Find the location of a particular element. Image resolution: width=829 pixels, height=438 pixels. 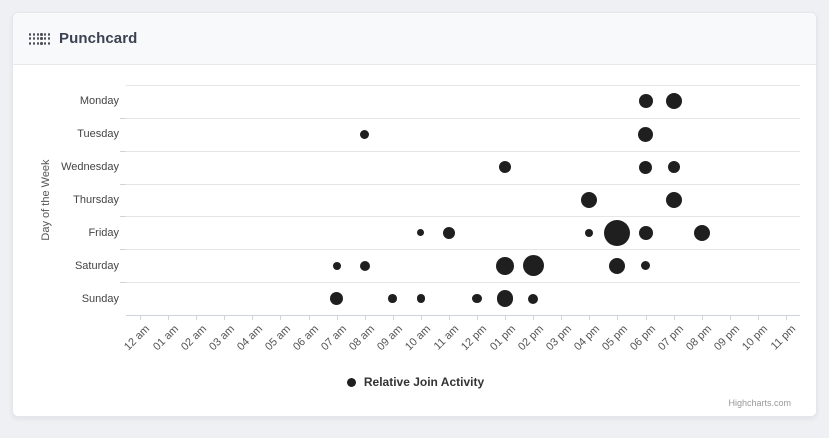

x-axis-label: 09 pm is located at coordinates (727, 338).